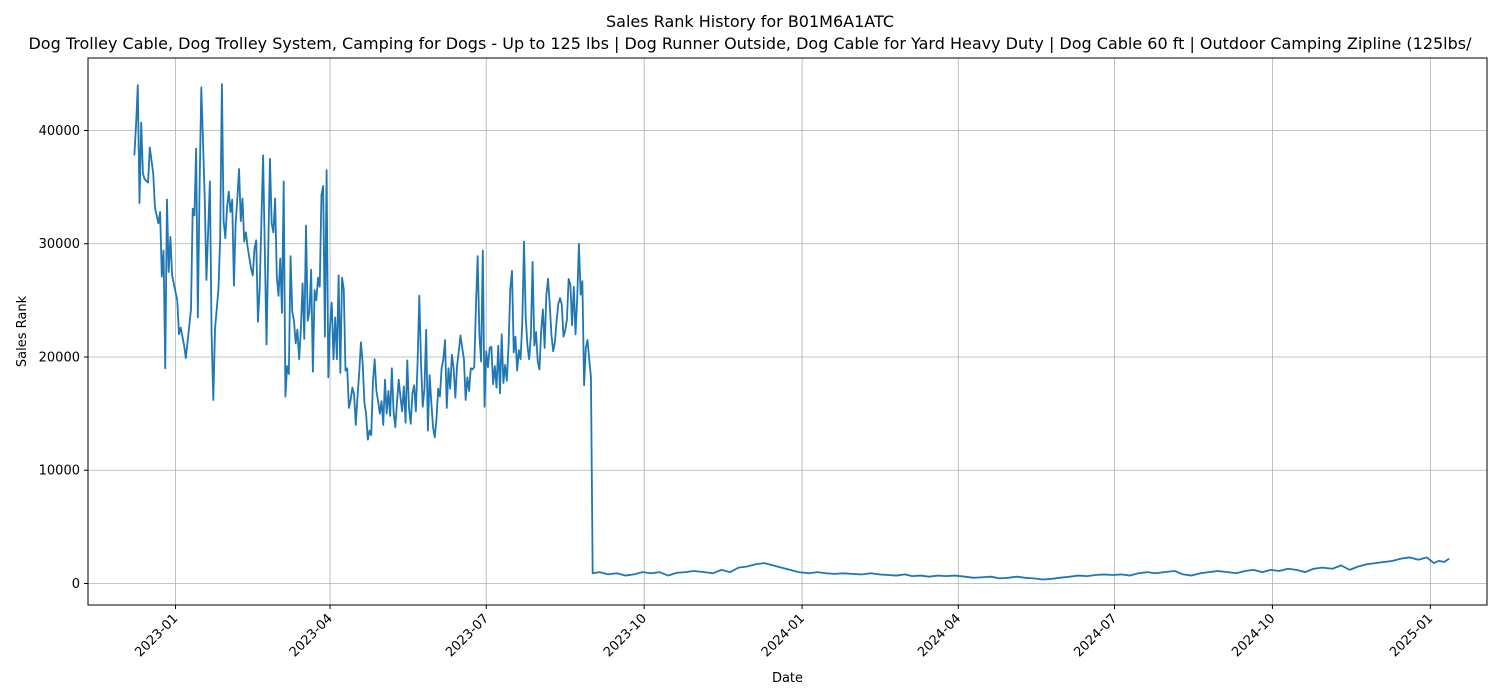 The height and width of the screenshot is (700, 1500). I want to click on x-tick-label: 2024-01, so click(783, 635).